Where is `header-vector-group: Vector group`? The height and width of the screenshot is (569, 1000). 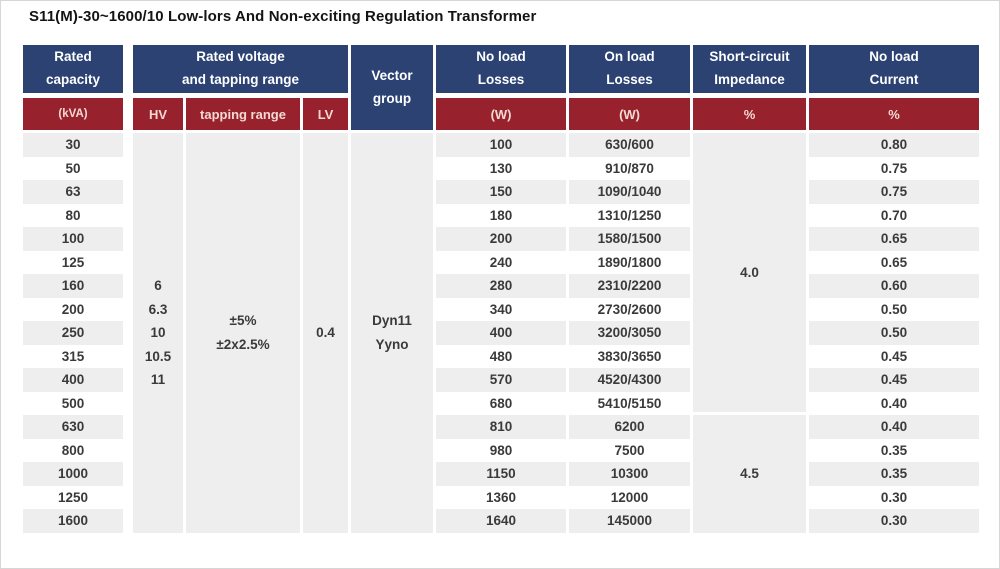 header-vector-group: Vector group is located at coordinates (391, 89).